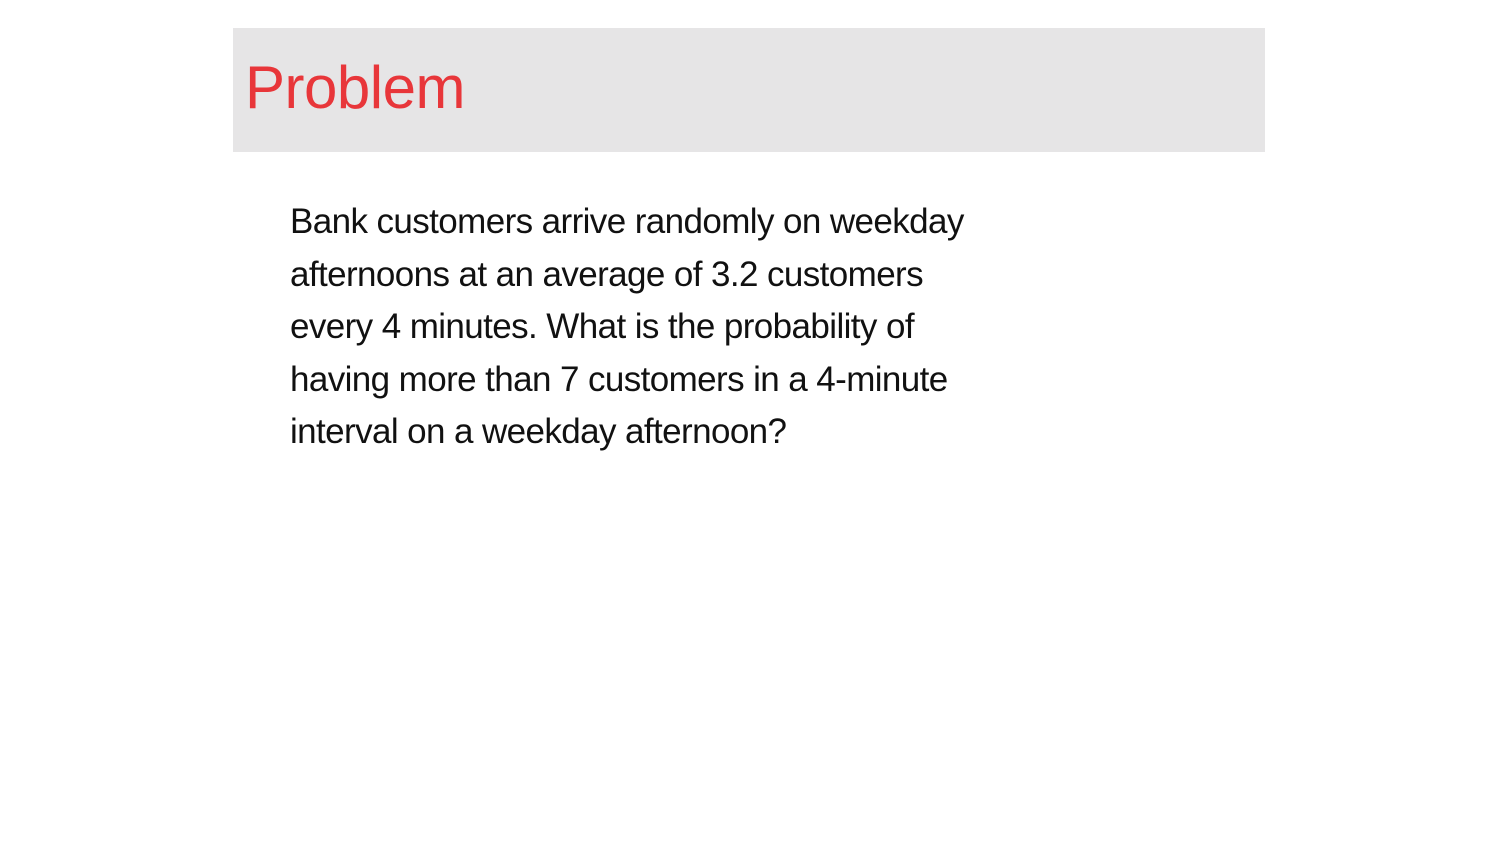 The height and width of the screenshot is (844, 1500). I want to click on problem-line: interval on a weekday afternoon?, so click(538, 431).